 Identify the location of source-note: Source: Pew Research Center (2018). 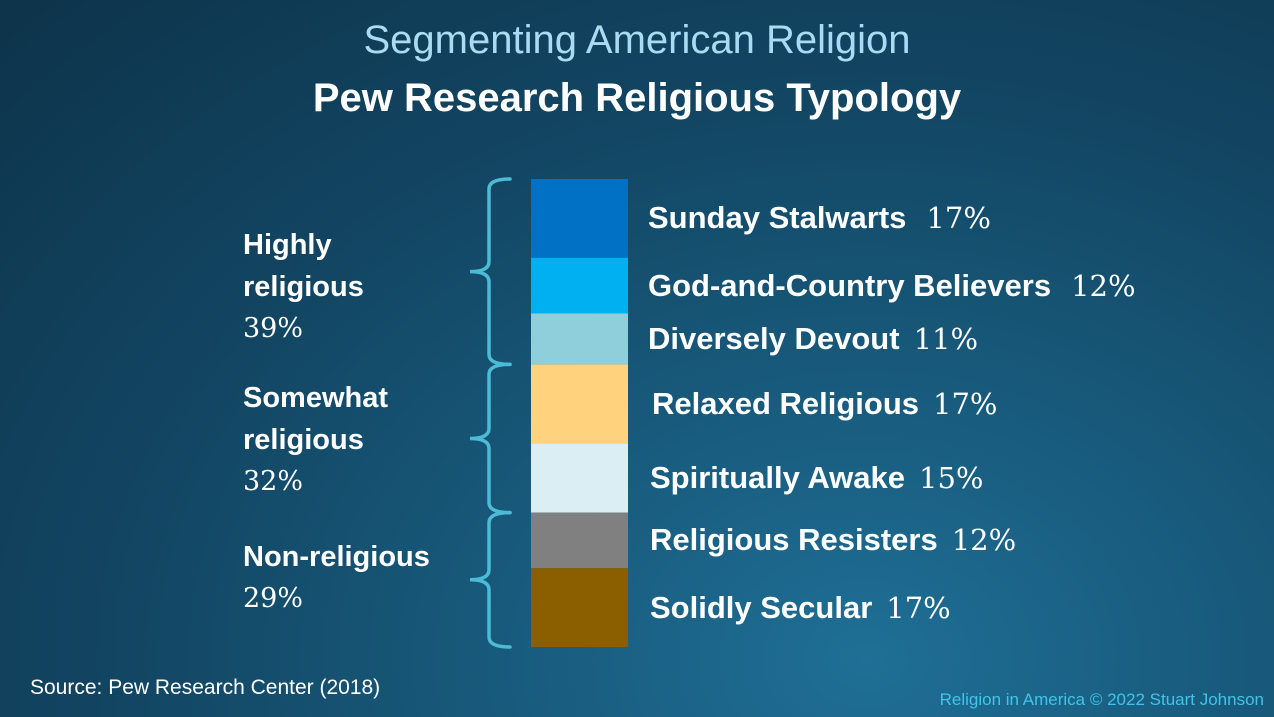
(205, 687).